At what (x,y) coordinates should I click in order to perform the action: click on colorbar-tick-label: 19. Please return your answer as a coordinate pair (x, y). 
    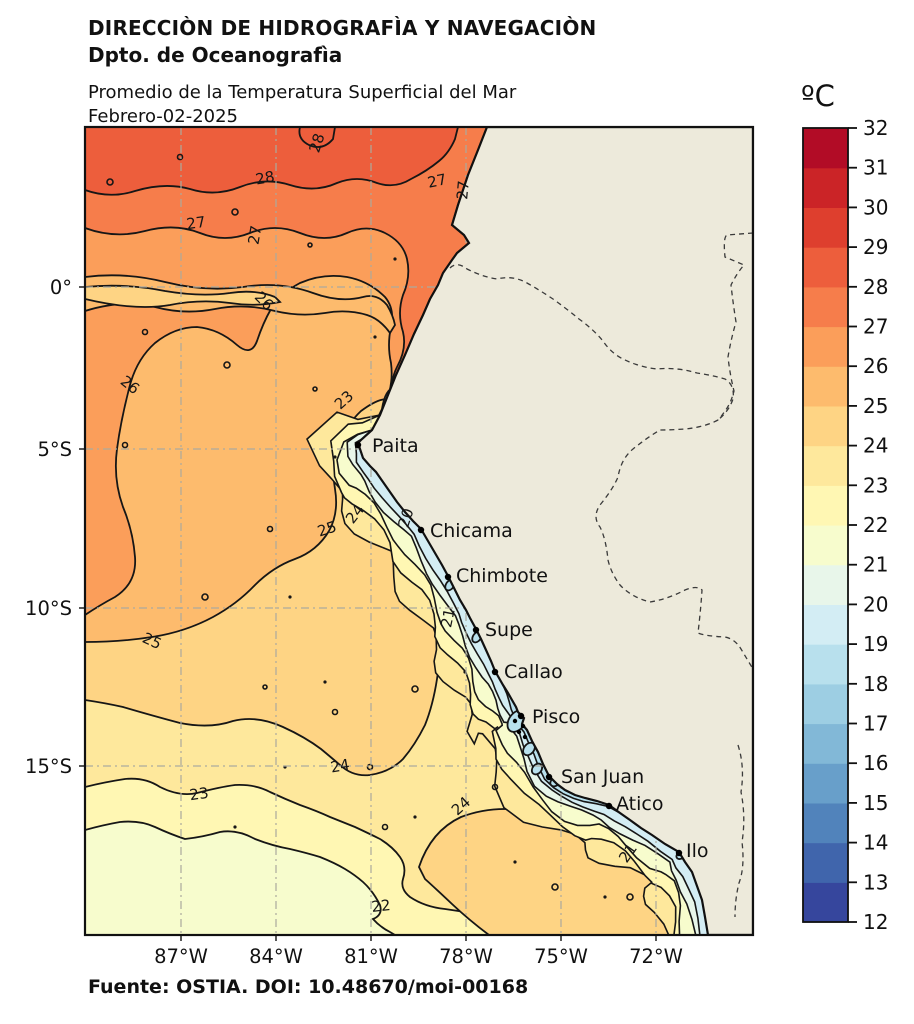
    Looking at the image, I should click on (875, 644).